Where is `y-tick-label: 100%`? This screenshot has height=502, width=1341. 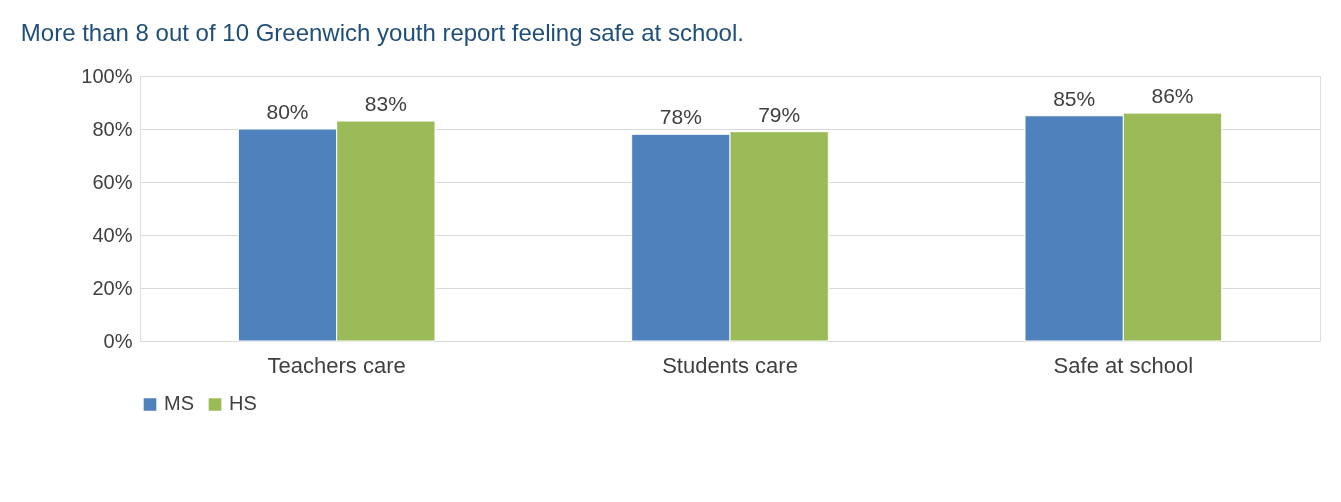
y-tick-label: 100% is located at coordinates (107, 75).